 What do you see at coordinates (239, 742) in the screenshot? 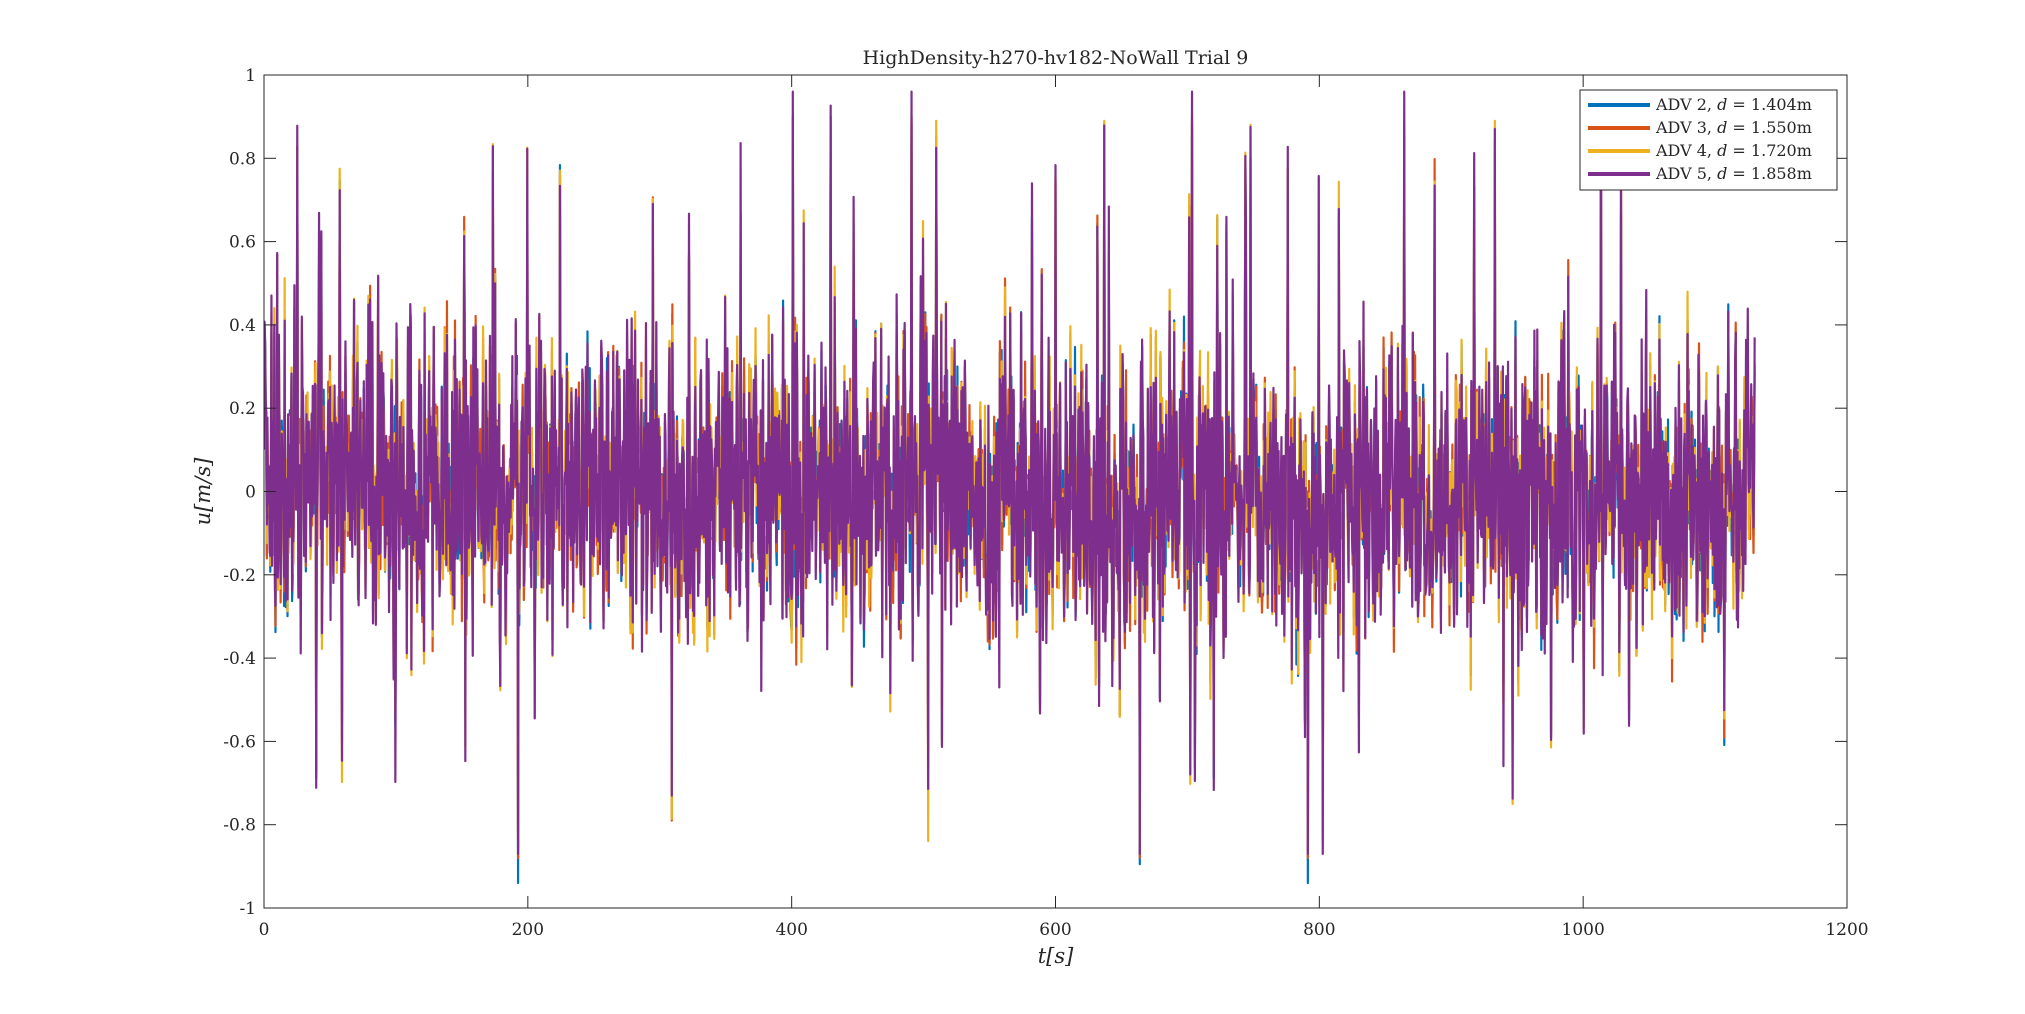
I see `y-tick-label: -0.6` at bounding box center [239, 742].